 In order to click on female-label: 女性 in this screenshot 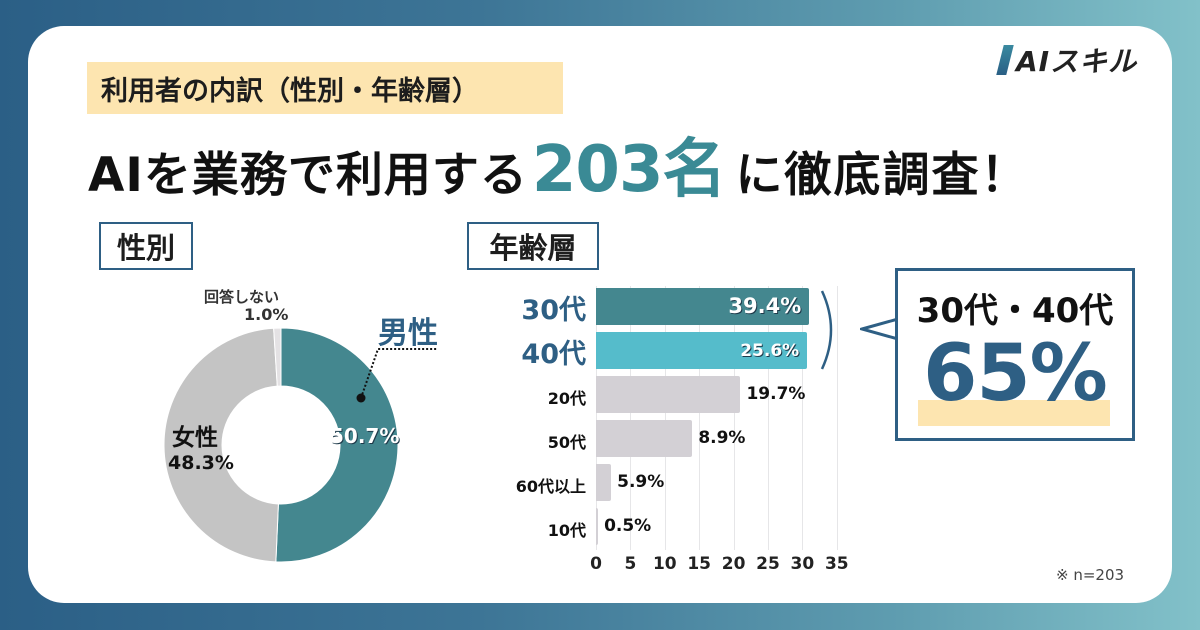, I will do `click(195, 438)`.